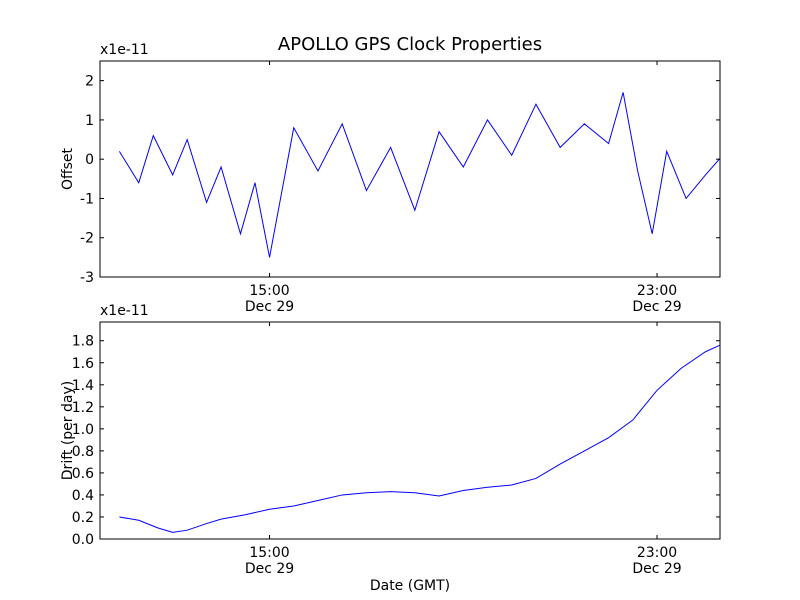 The width and height of the screenshot is (800, 600). Describe the element at coordinates (83, 518) in the screenshot. I see `y-tick-label: 0.2` at that location.